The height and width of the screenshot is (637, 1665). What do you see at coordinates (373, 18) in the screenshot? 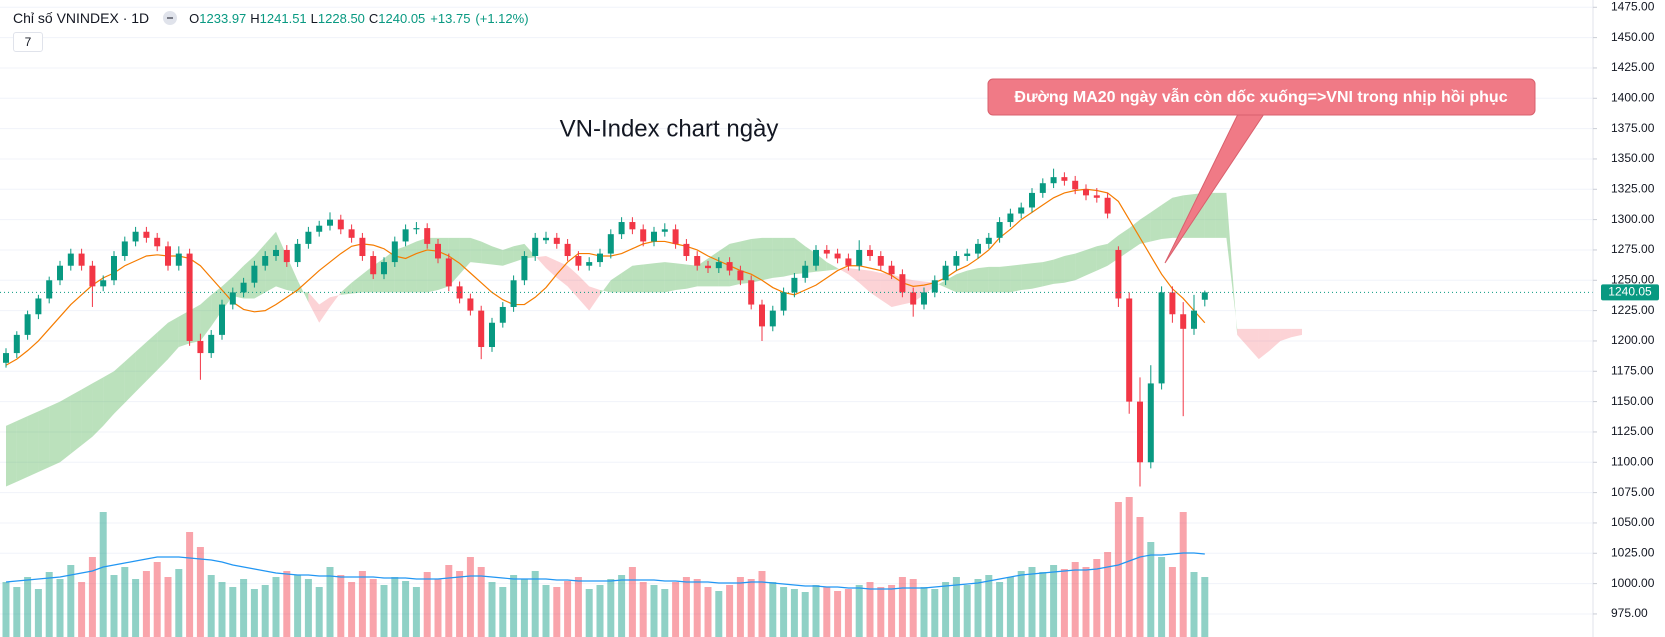
I see `ohlc-label: C` at bounding box center [373, 18].